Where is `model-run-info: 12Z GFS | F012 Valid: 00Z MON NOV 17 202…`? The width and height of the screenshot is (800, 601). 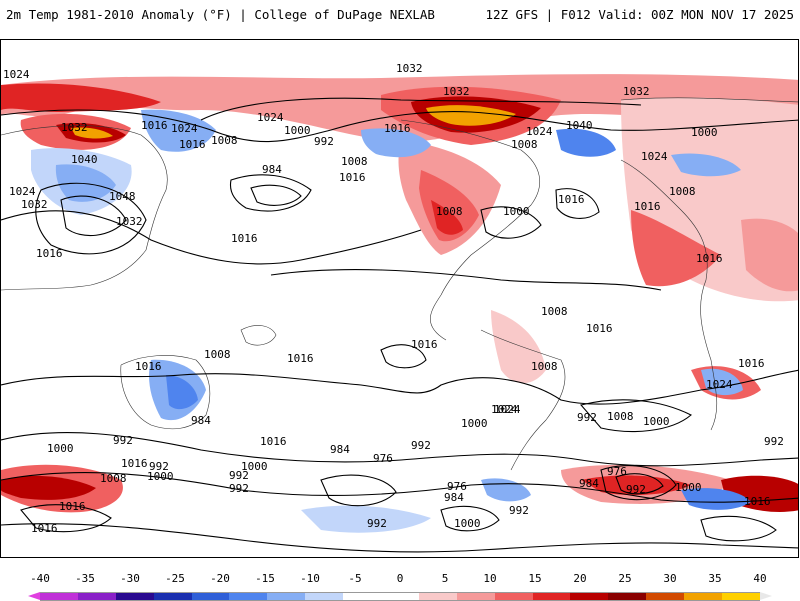 model-run-info: 12Z GFS | F012 Valid: 00Z MON NOV 17 202… is located at coordinates (639, 14).